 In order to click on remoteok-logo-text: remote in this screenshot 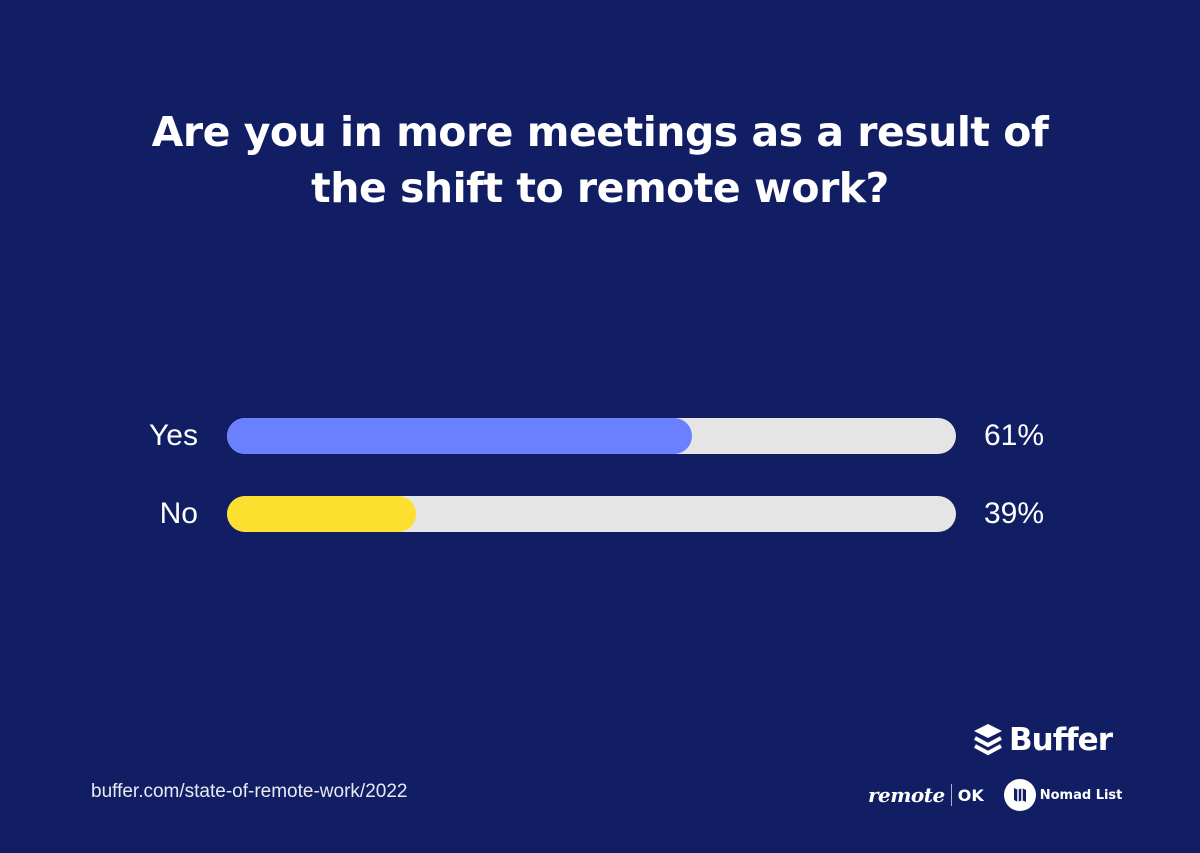, I will do `click(906, 795)`.